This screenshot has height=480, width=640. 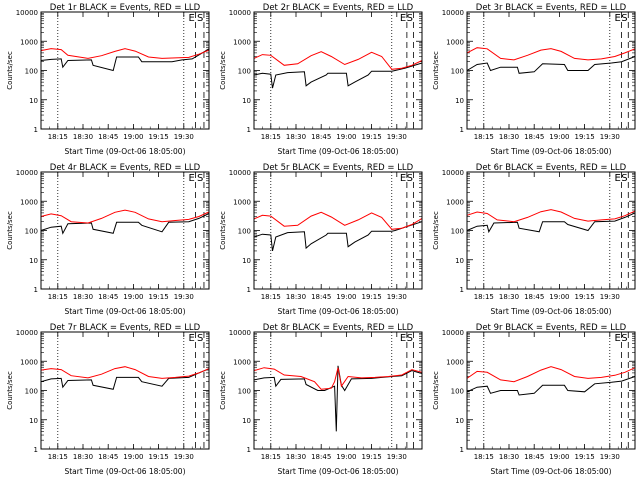 I want to click on chart-title: Det 9r BLACK = Events, RED = LLD, so click(x=551, y=328).